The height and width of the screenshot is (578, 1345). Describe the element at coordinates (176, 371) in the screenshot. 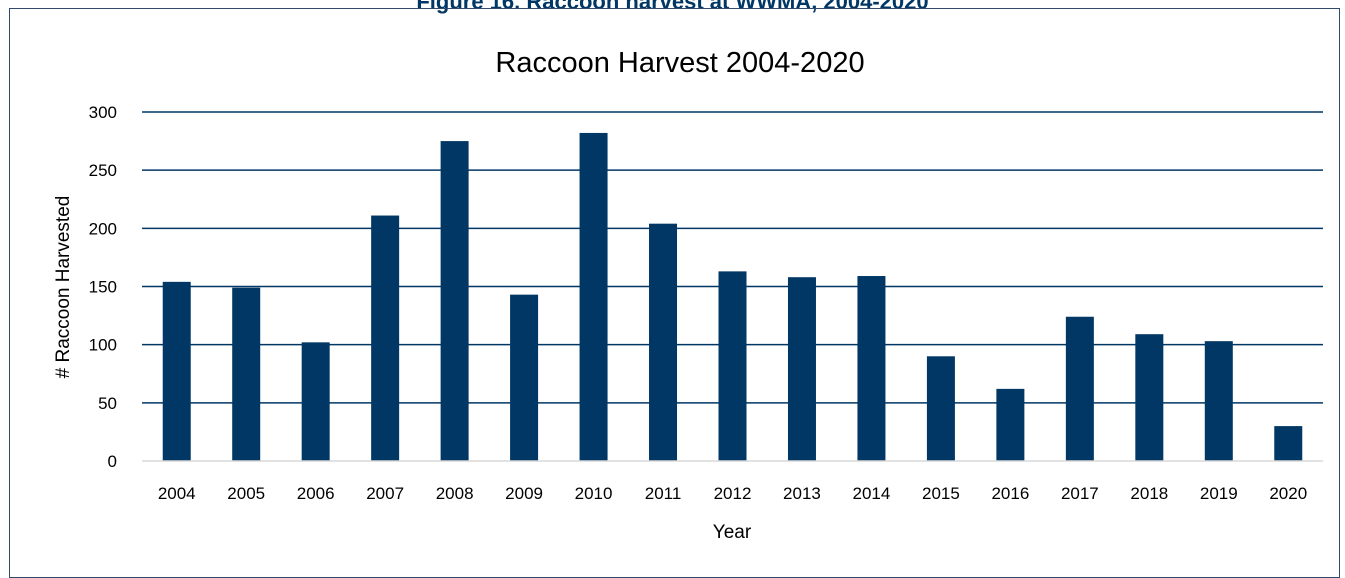

I see `bar-2004` at that location.